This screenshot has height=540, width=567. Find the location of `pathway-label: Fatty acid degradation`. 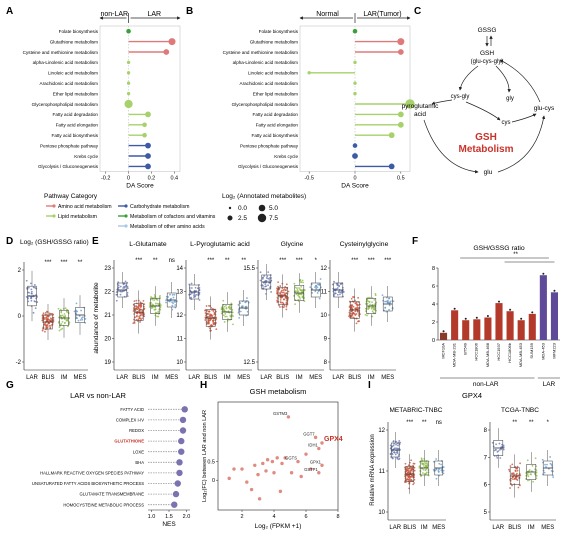

pathway-label: Fatty acid degradation is located at coordinates (276, 114).